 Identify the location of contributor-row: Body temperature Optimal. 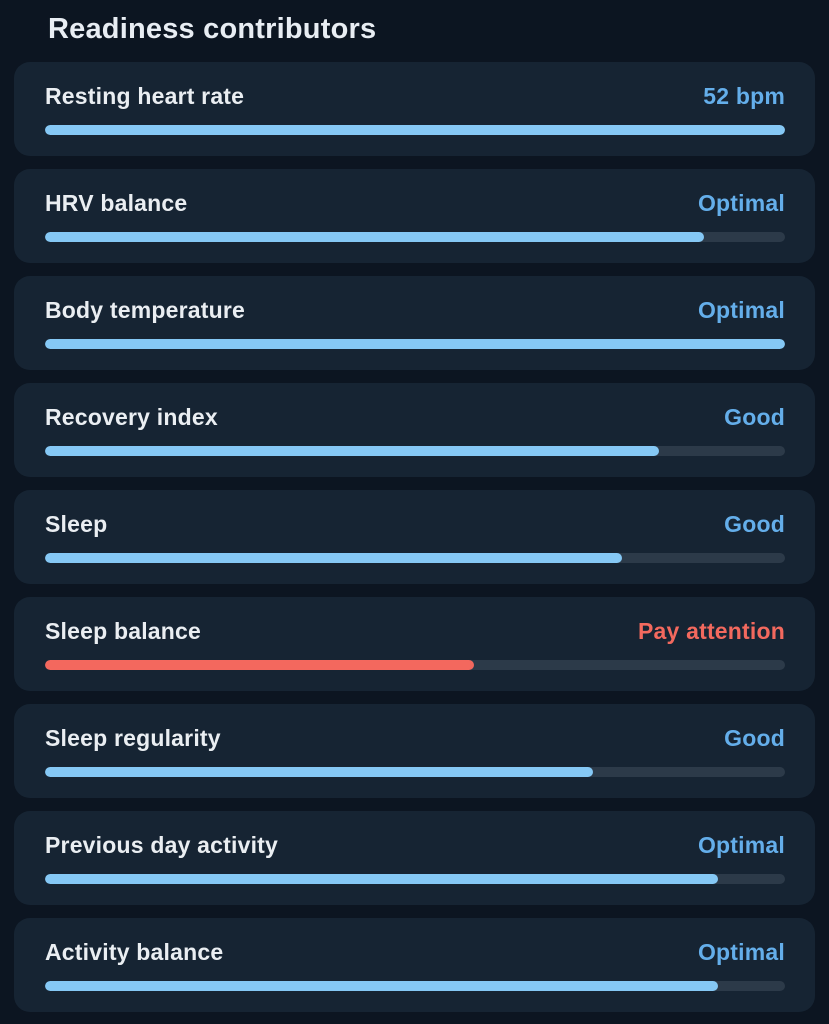
(415, 310).